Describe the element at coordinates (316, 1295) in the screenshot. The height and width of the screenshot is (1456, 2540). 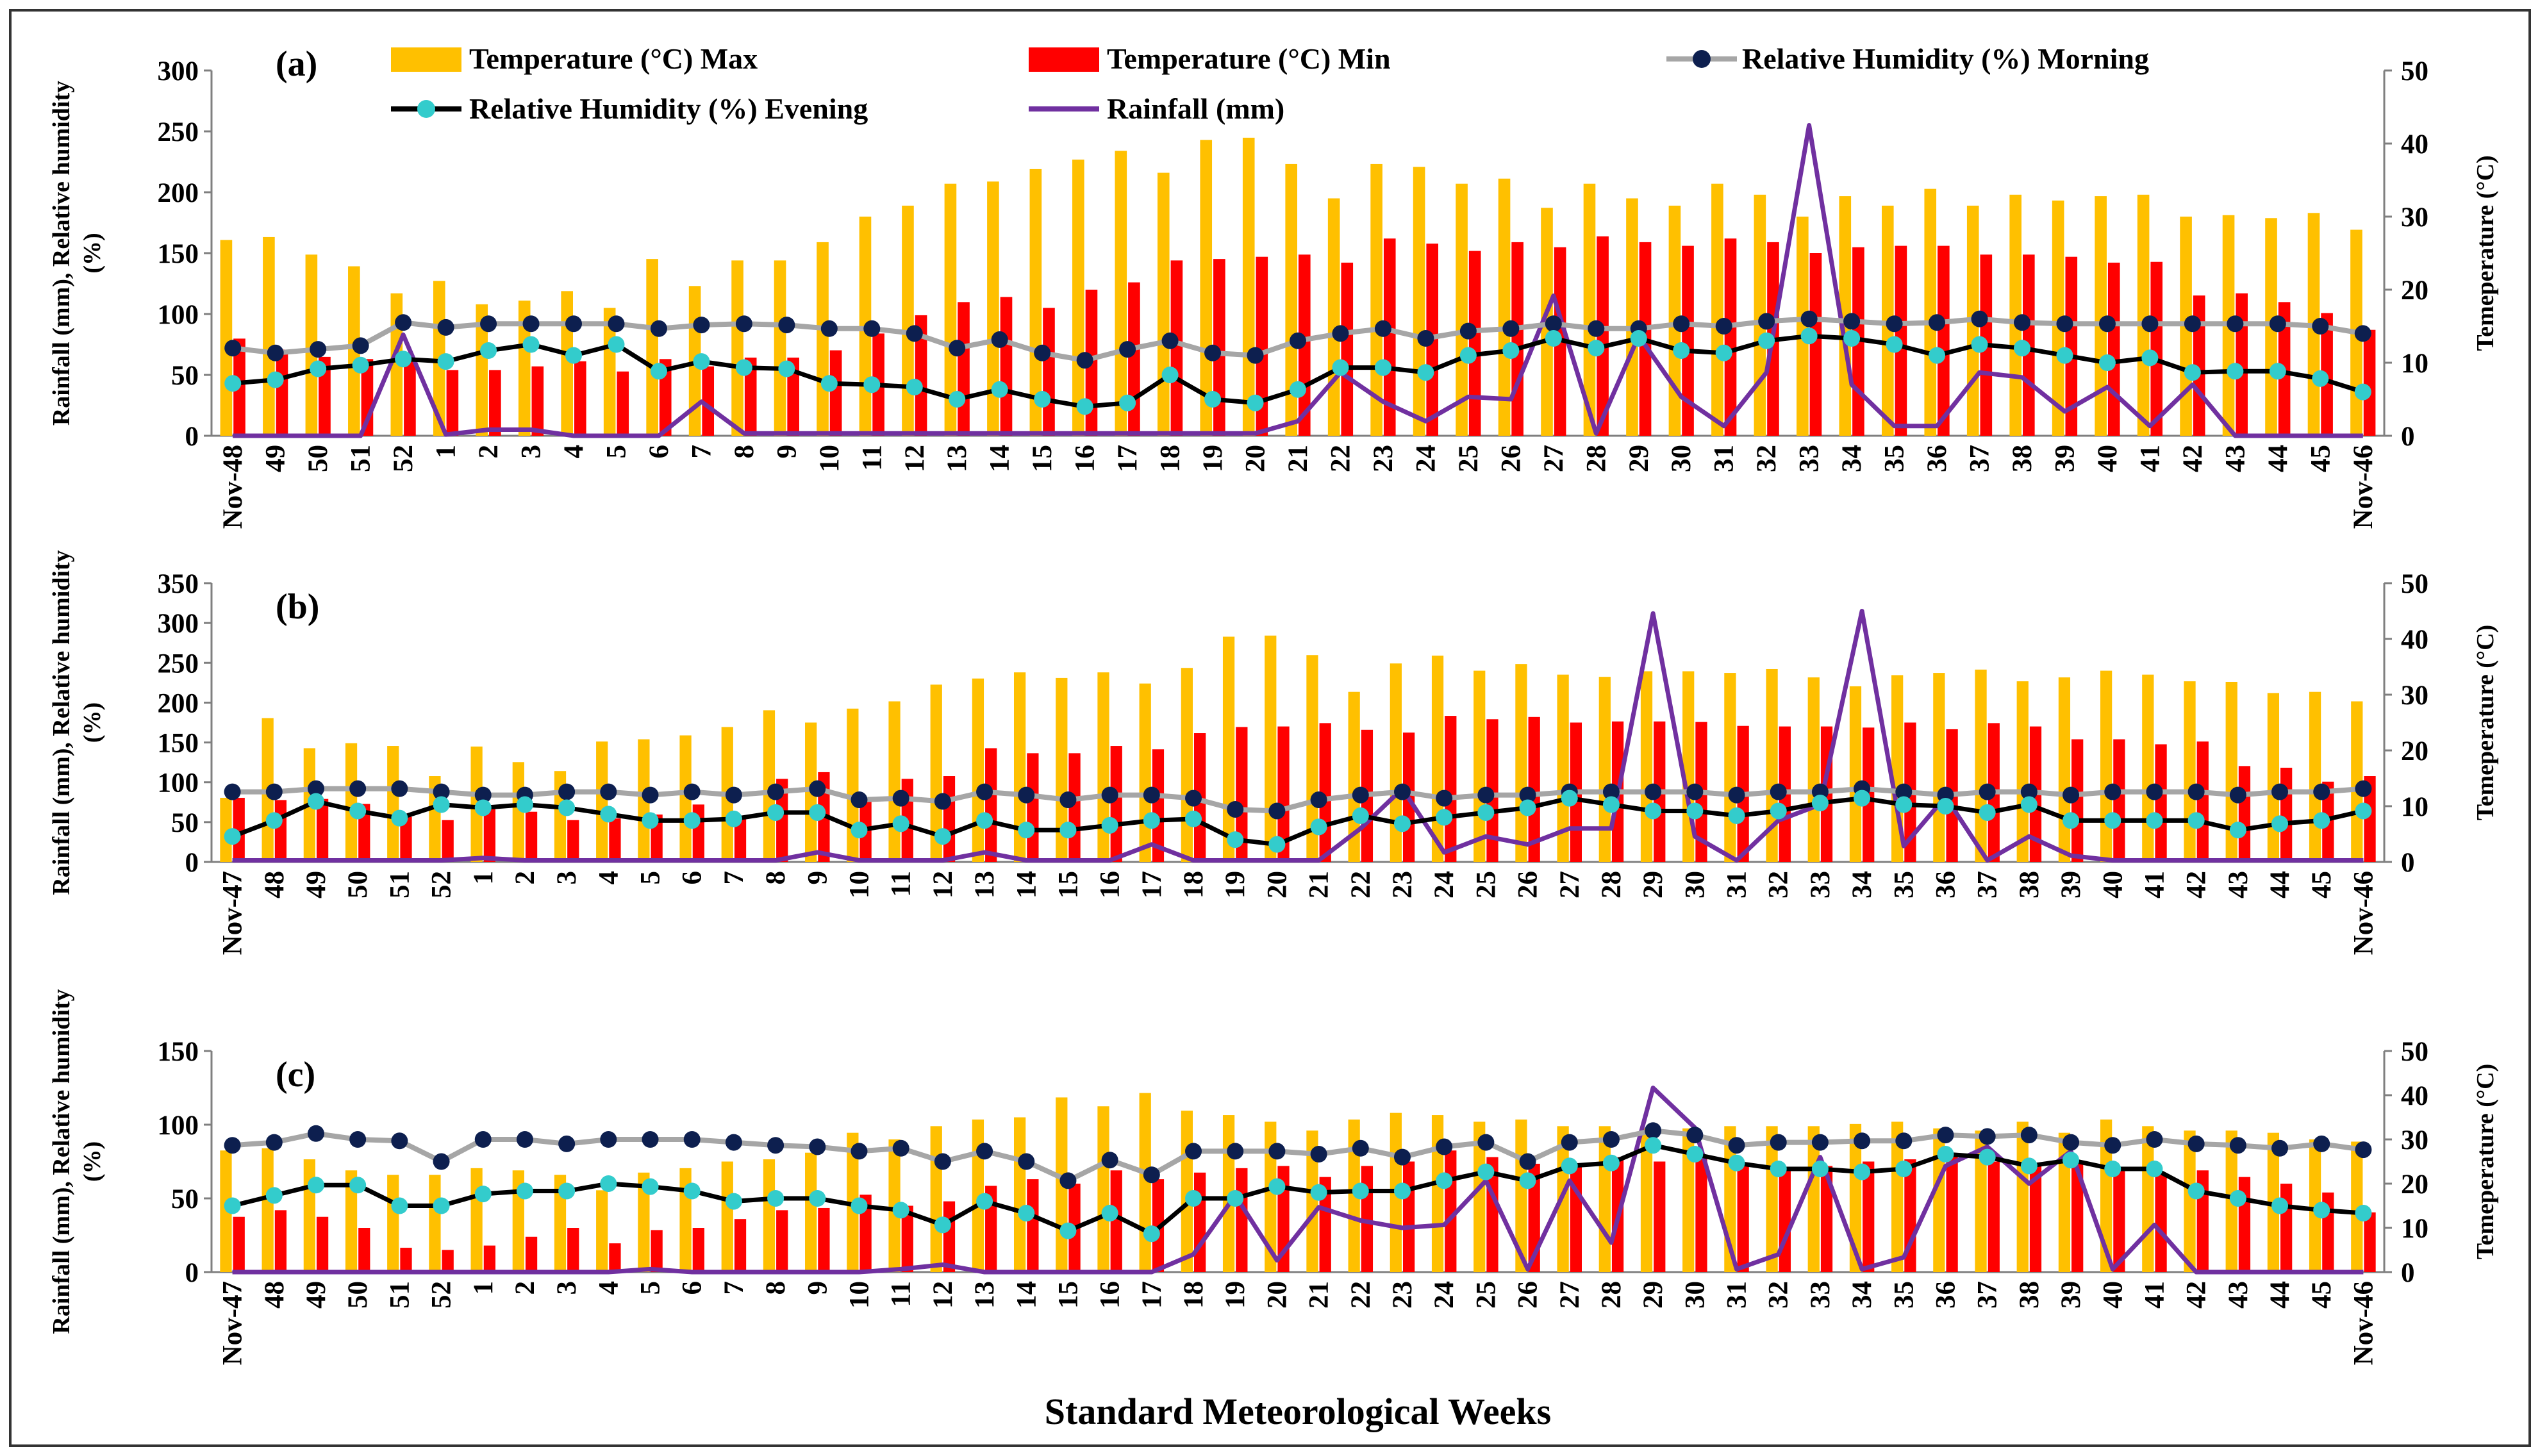
I see `x-tick-label: 49` at that location.